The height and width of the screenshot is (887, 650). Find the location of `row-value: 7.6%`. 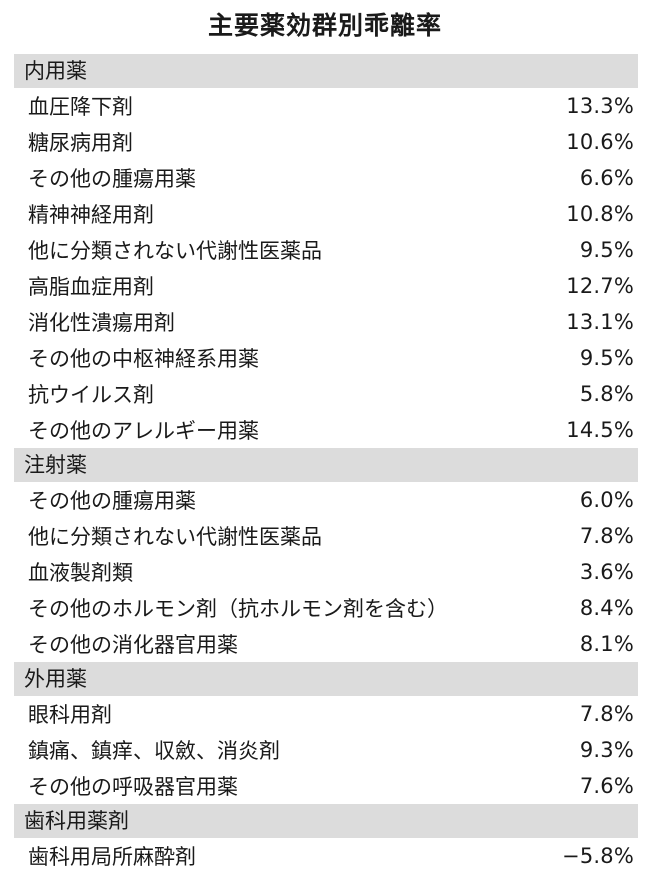

row-value: 7.6% is located at coordinates (606, 786).